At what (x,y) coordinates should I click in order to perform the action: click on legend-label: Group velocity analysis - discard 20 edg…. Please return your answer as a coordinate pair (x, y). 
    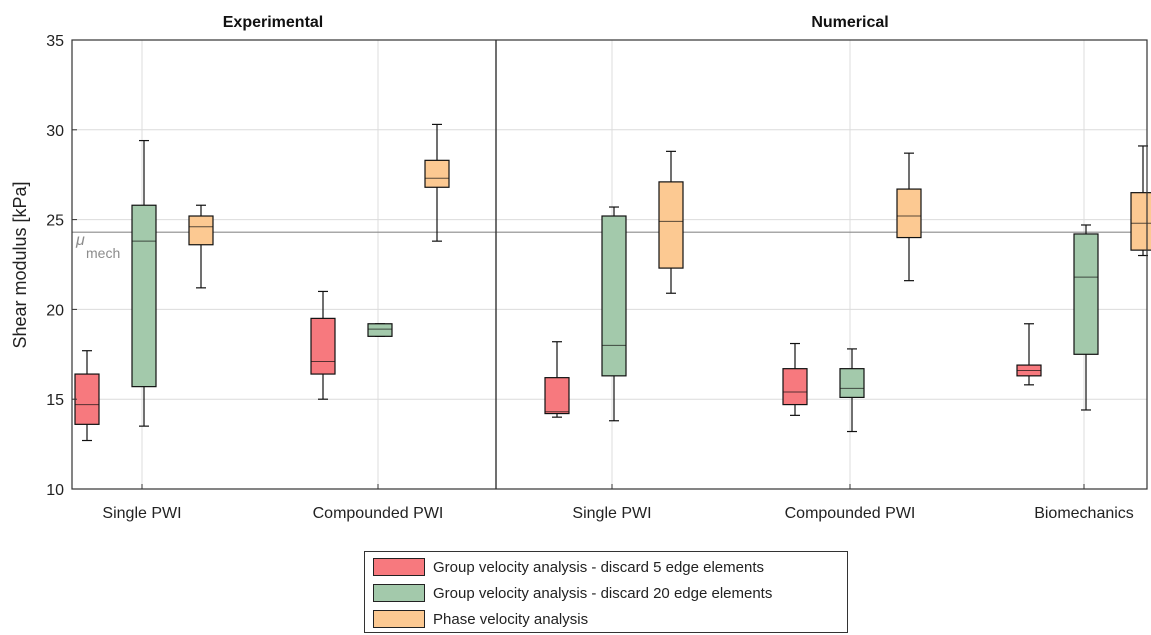
    Looking at the image, I should click on (603, 593).